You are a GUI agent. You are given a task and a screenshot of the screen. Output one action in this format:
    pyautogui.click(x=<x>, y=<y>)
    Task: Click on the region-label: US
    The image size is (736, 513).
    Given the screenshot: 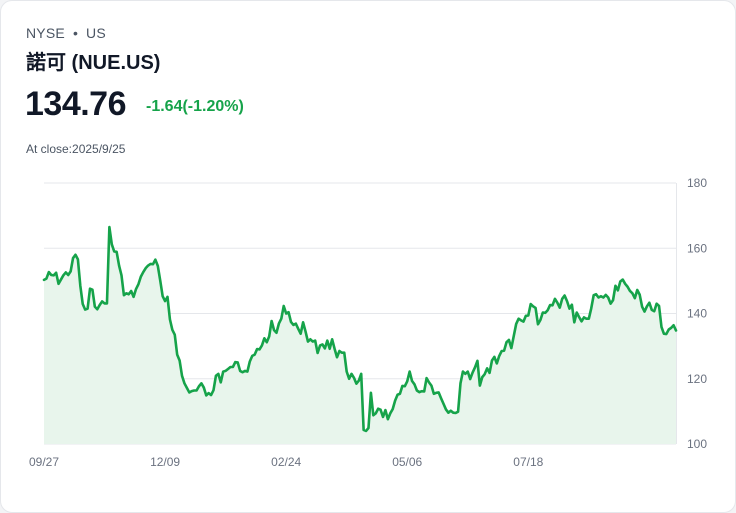 What is the action you would take?
    pyautogui.click(x=96, y=33)
    